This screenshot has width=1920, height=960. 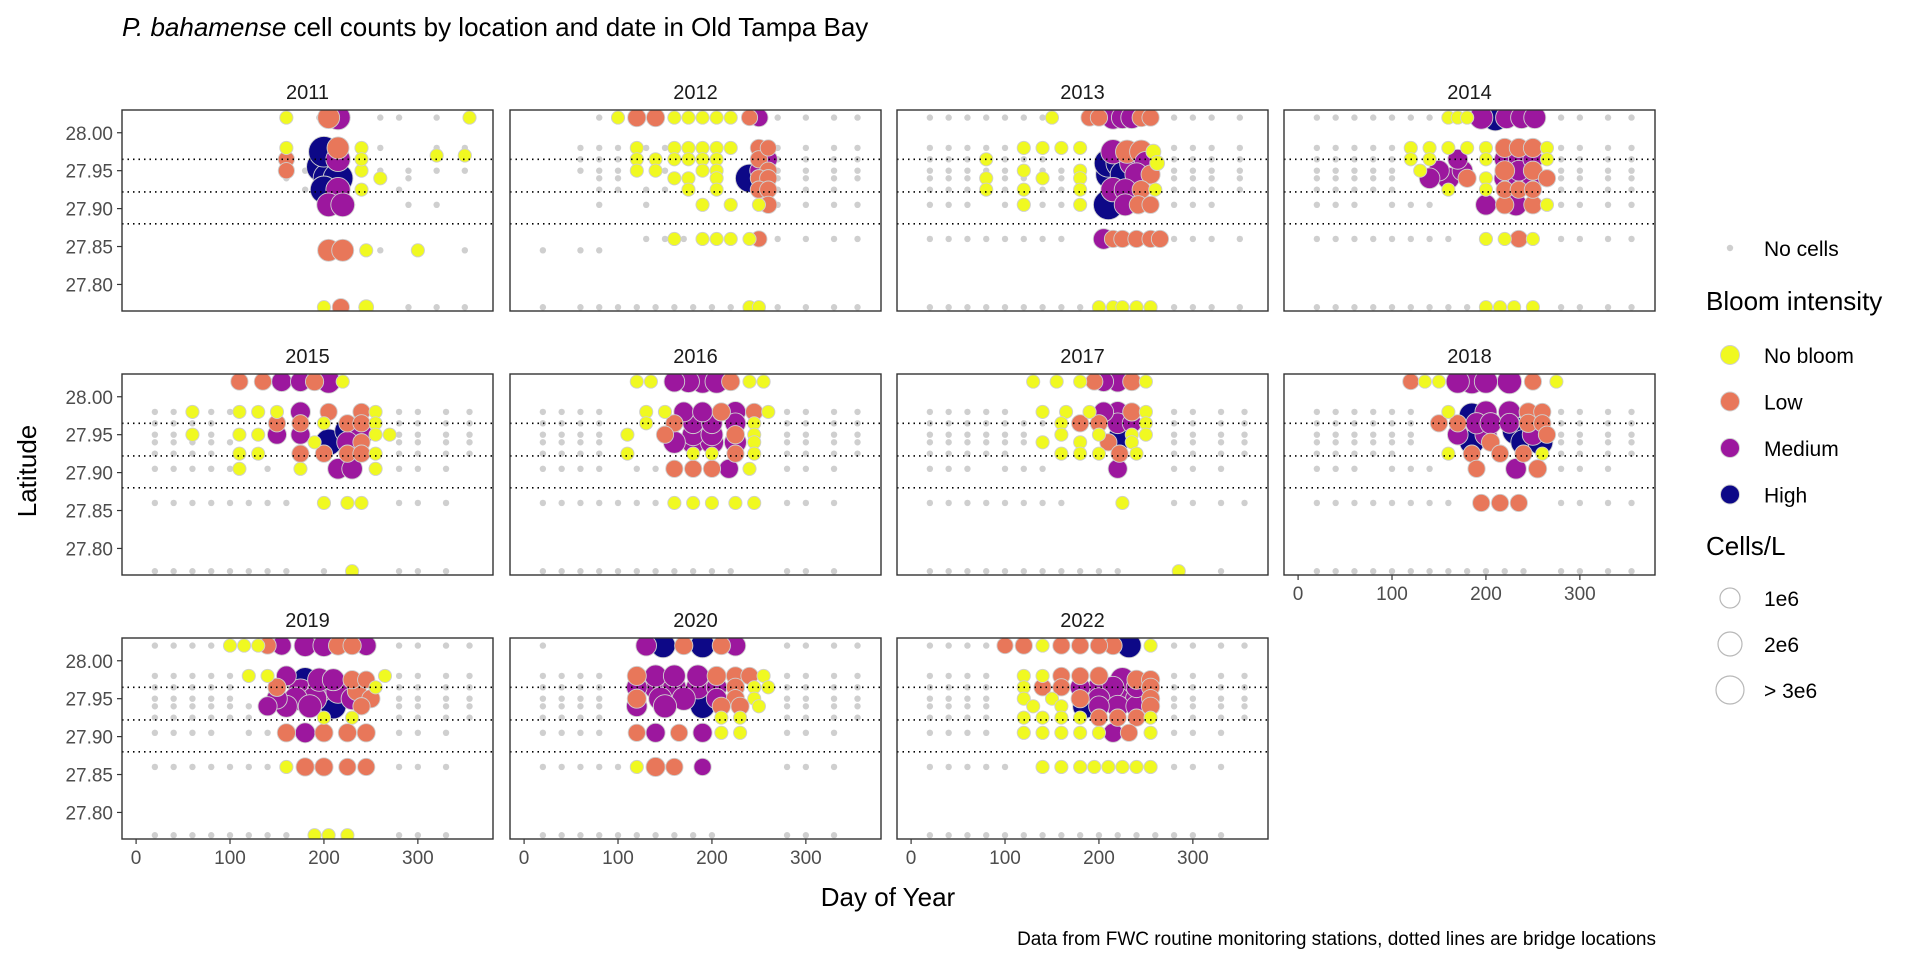 I want to click on point-medium, so click(x=1485, y=384).